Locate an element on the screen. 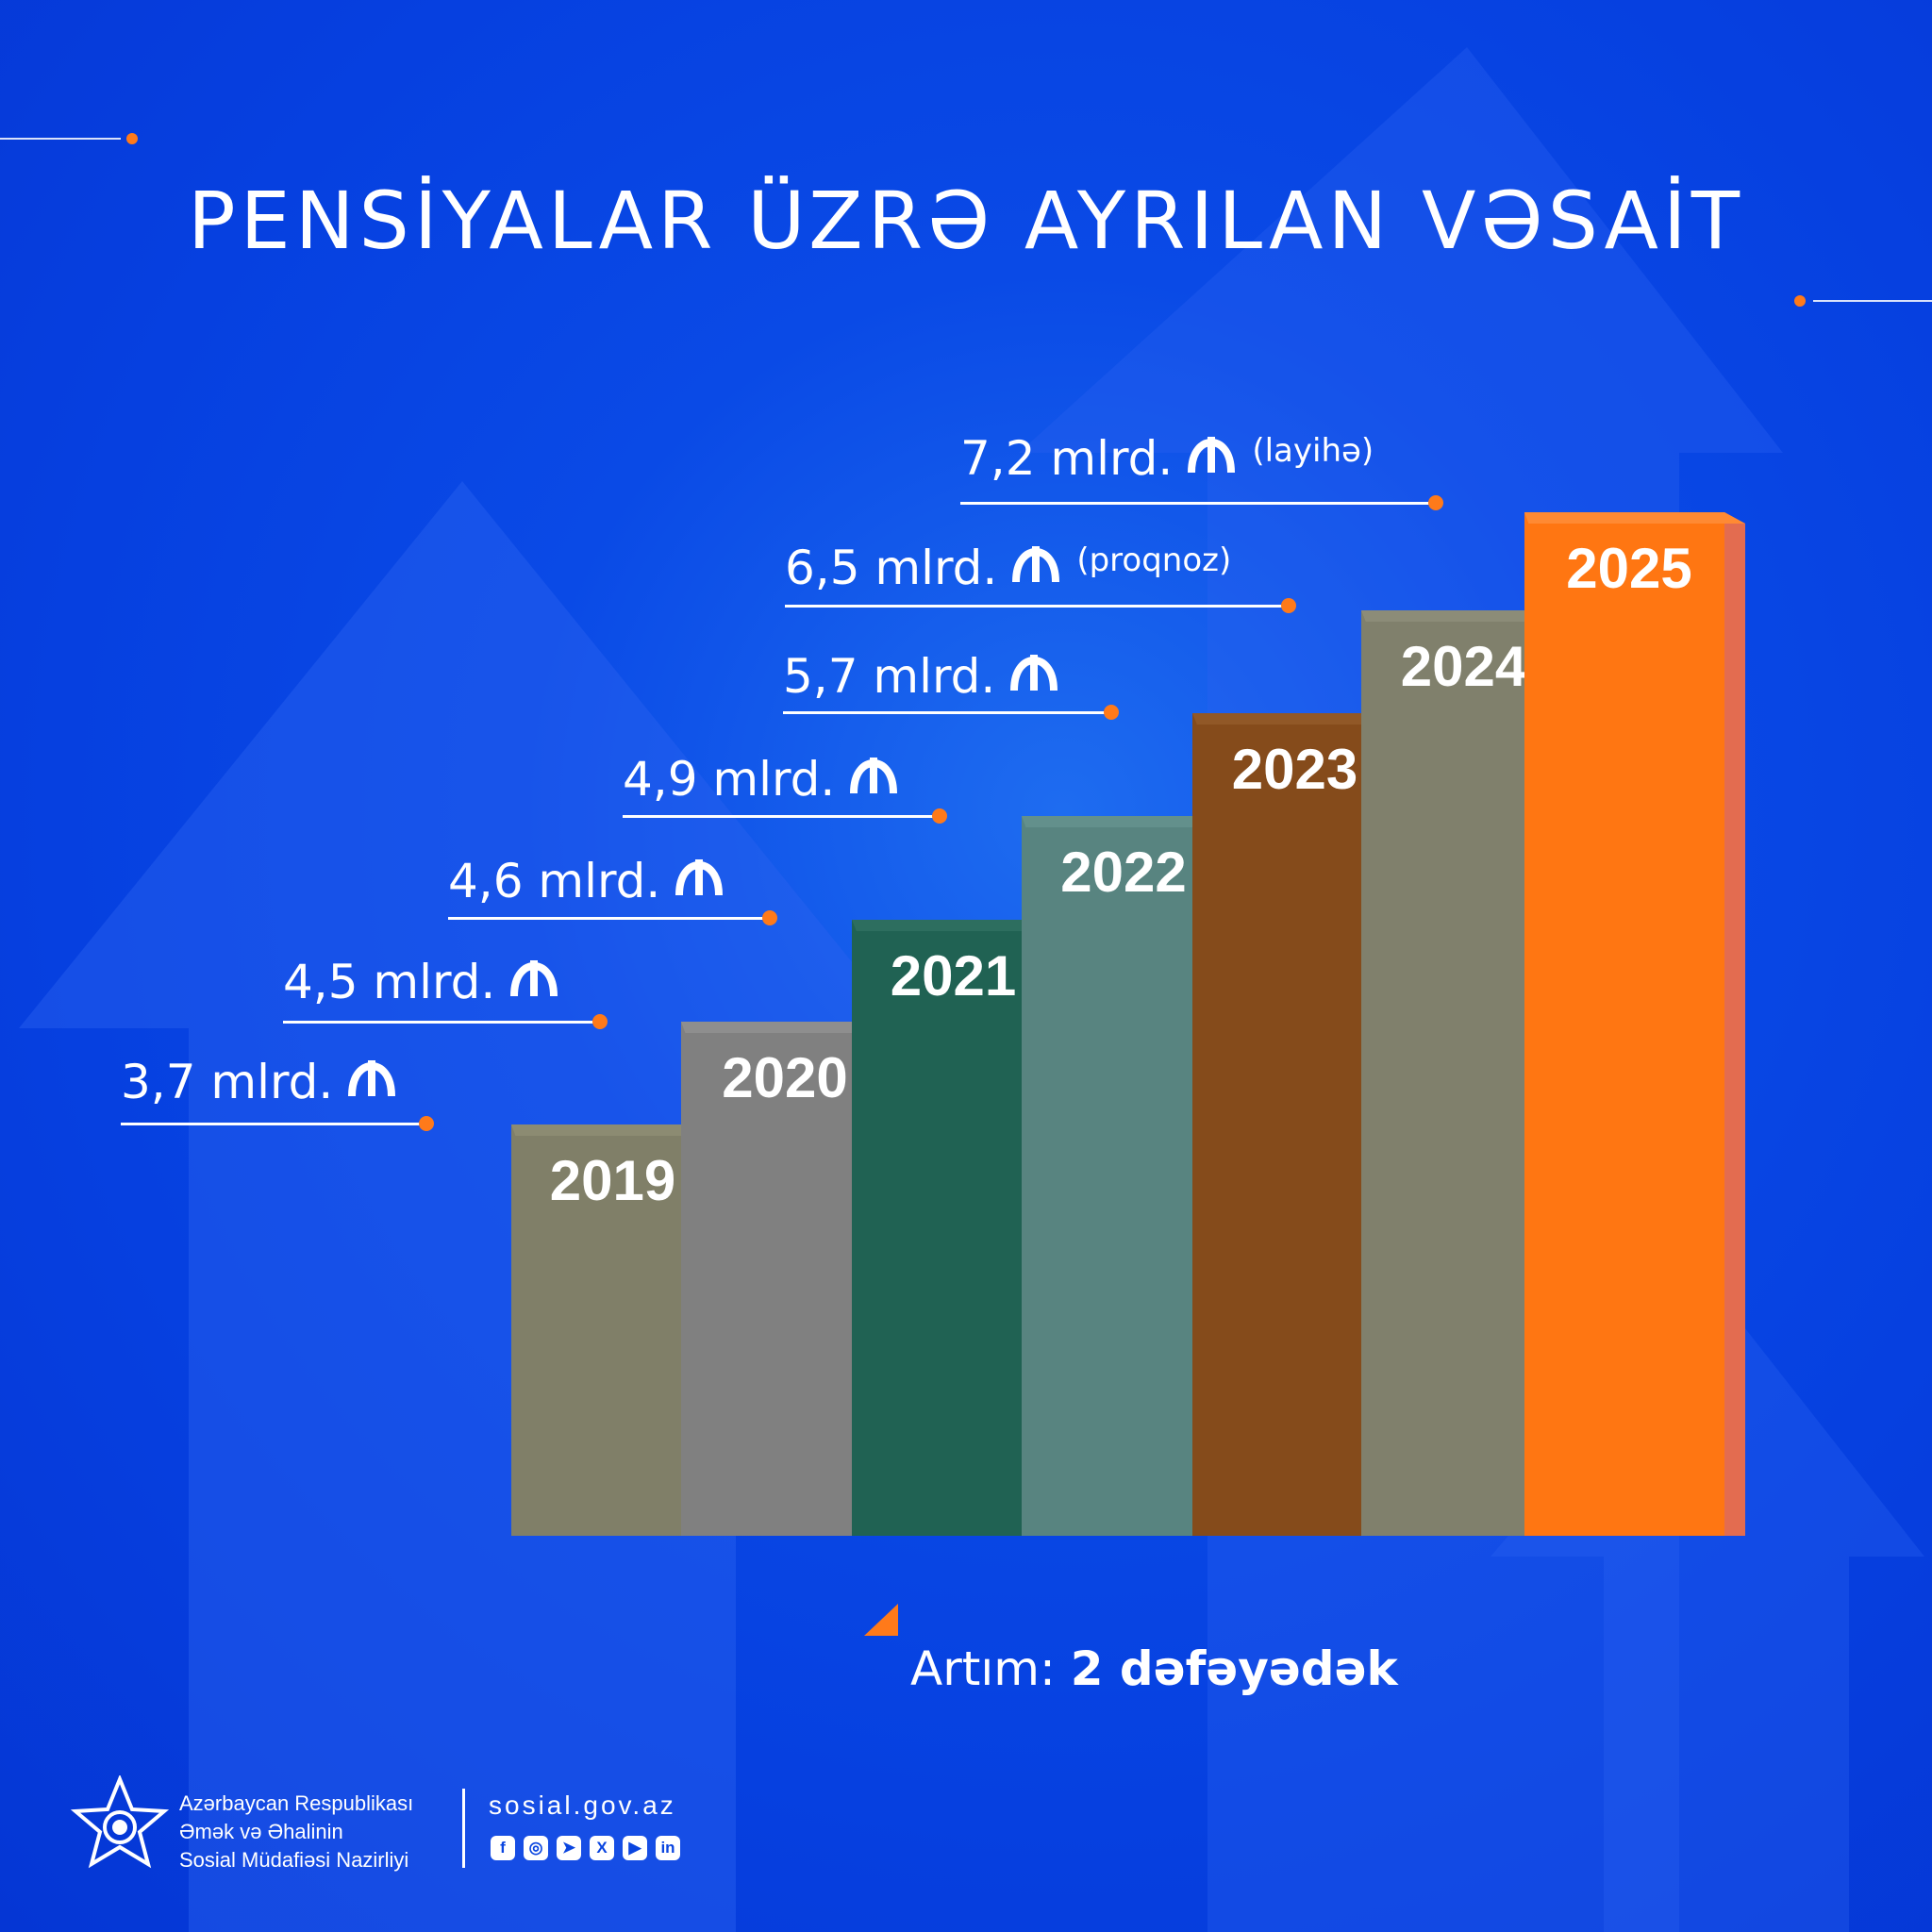 This screenshot has height=1932, width=1932. facebook-icon: f is located at coordinates (503, 1848).